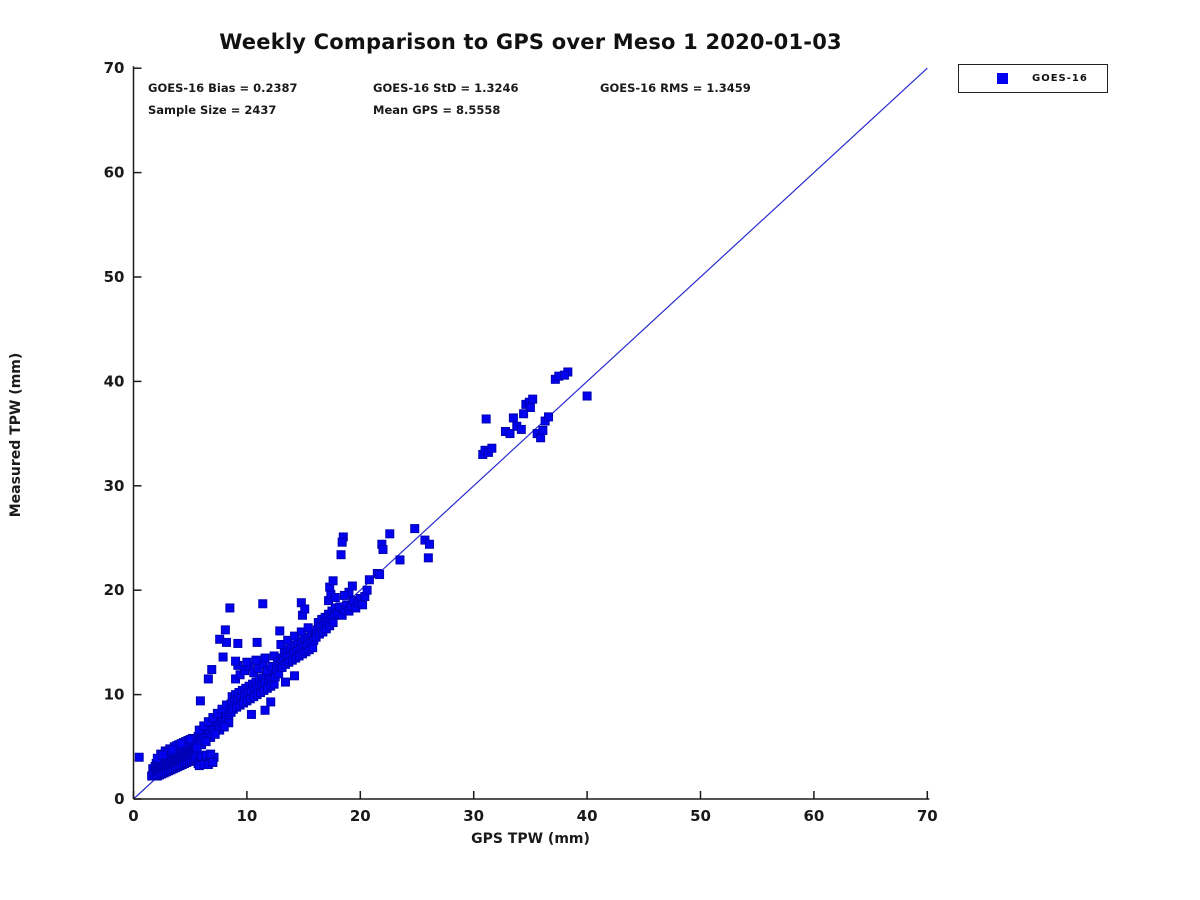  I want to click on stat-mean-gps: Mean GPS = 8.5558, so click(437, 110).